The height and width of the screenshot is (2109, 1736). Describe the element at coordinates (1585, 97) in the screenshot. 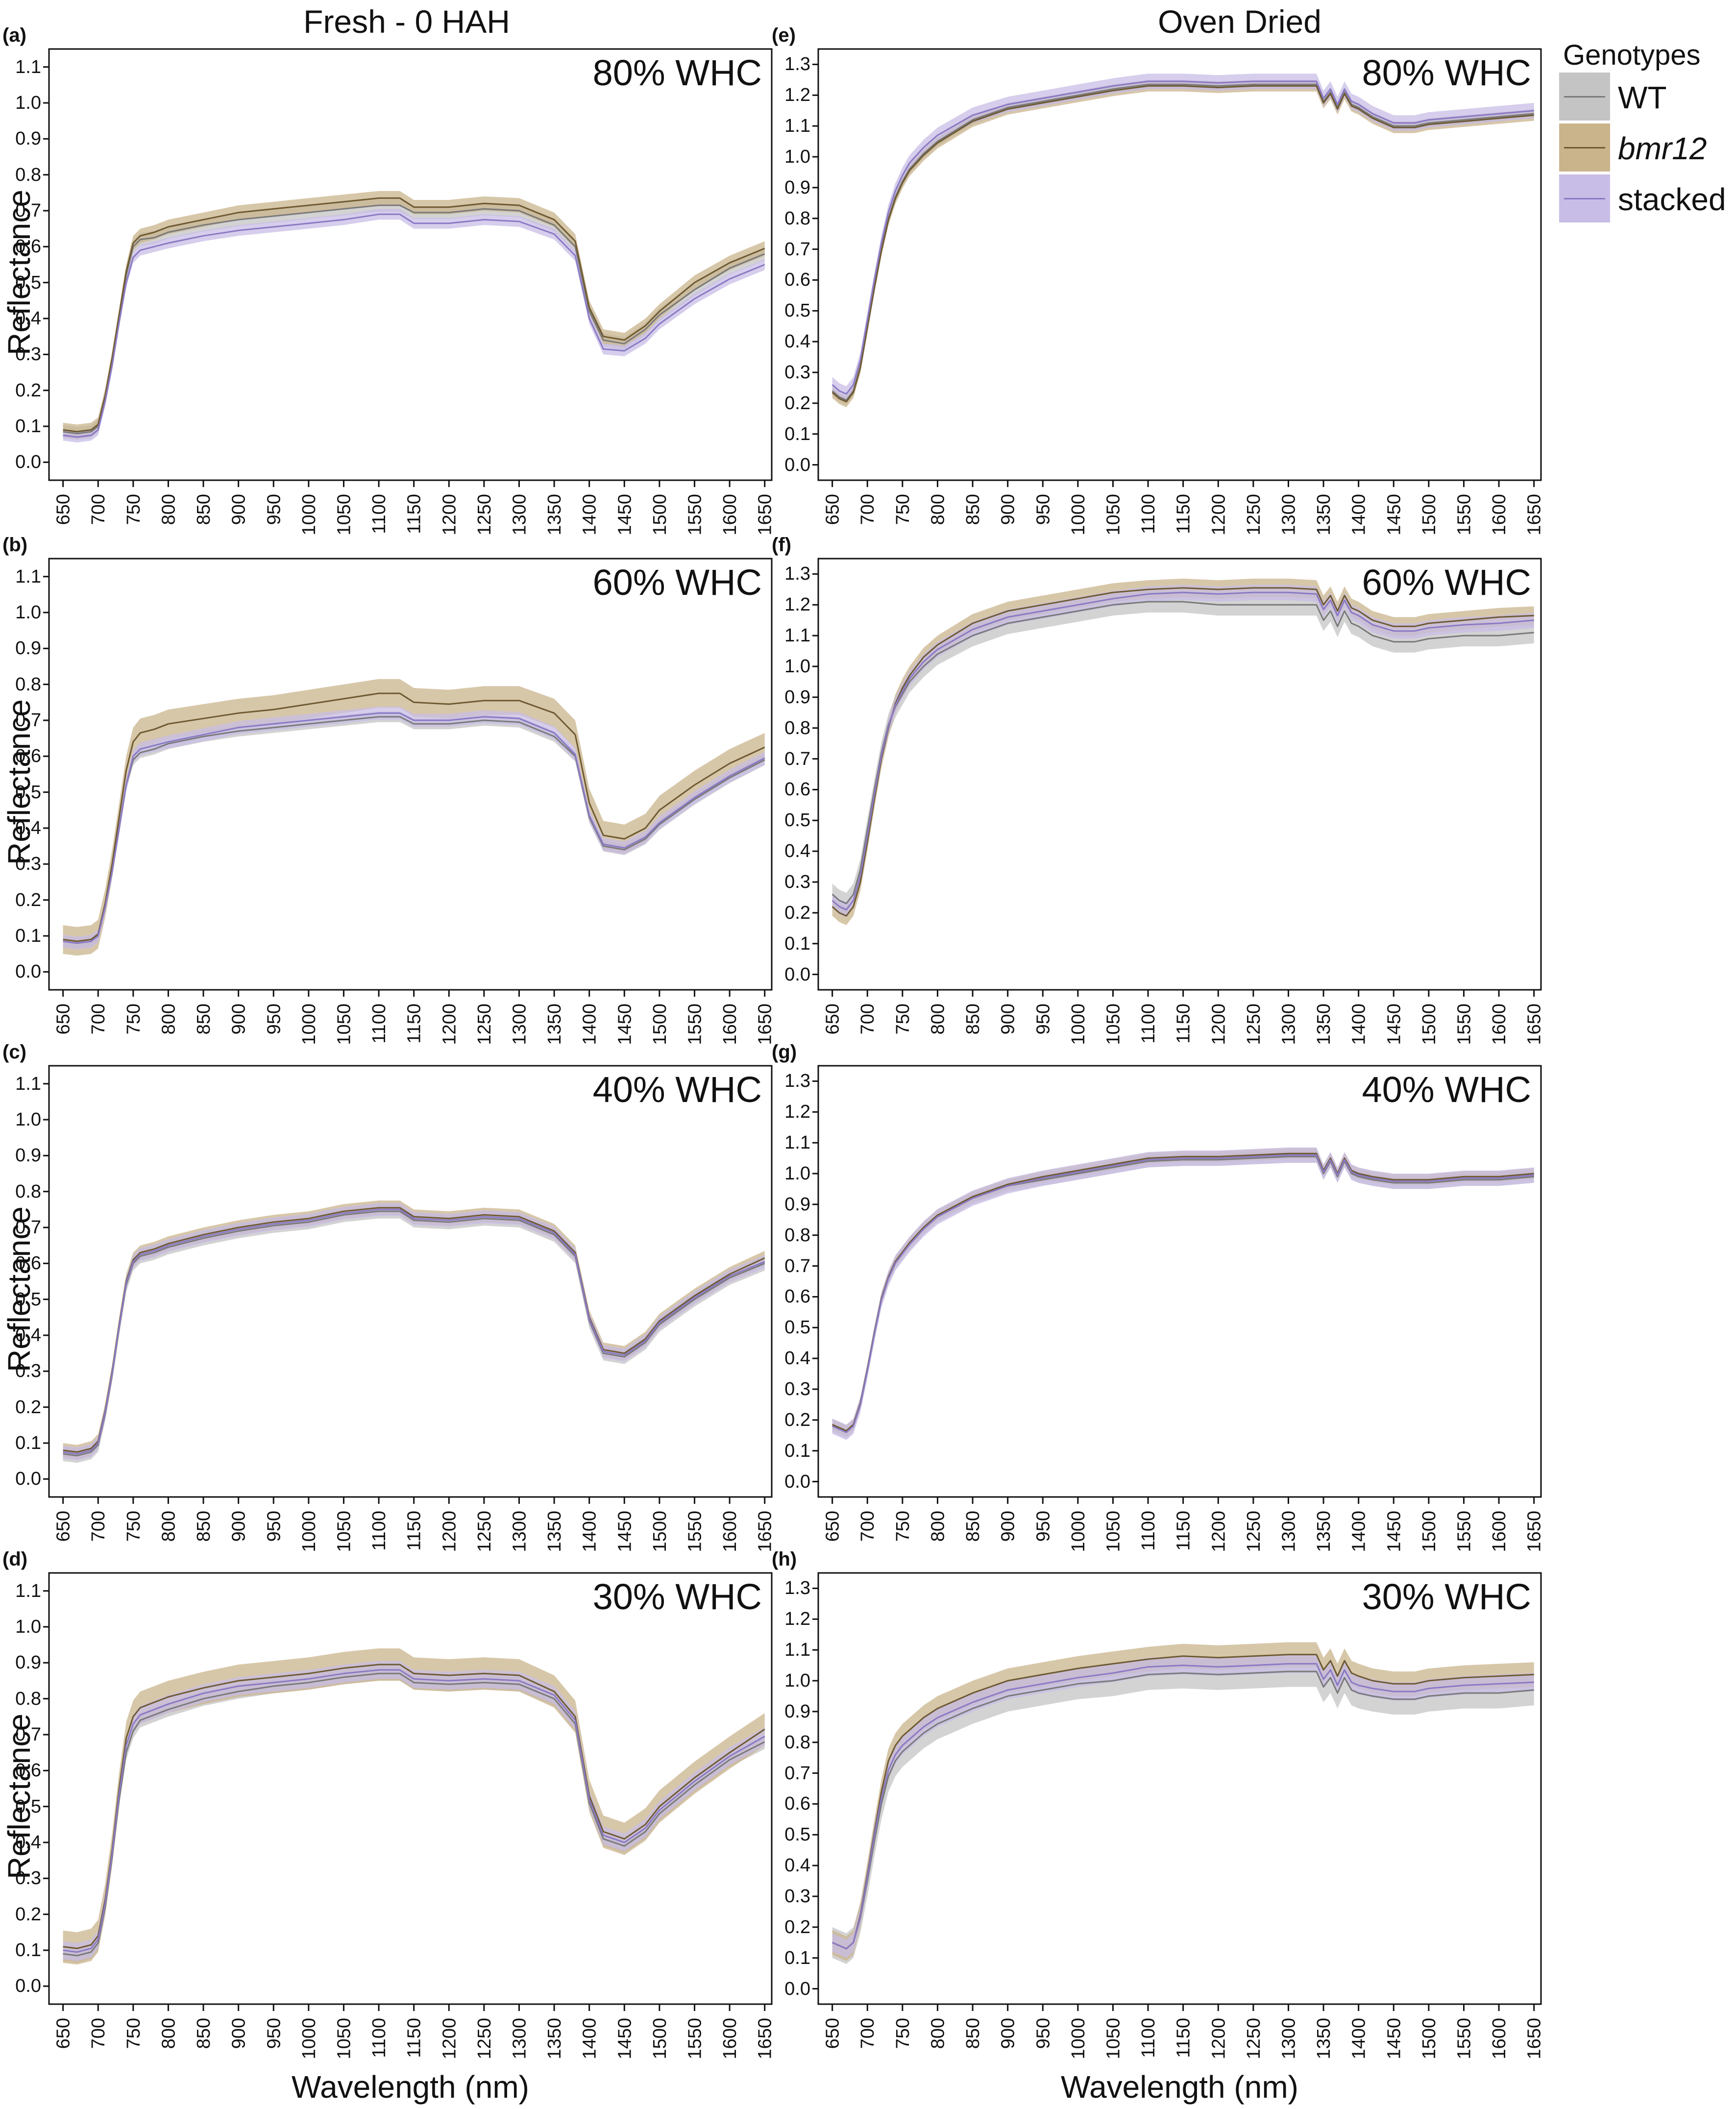

I see `legend-key-wt` at that location.